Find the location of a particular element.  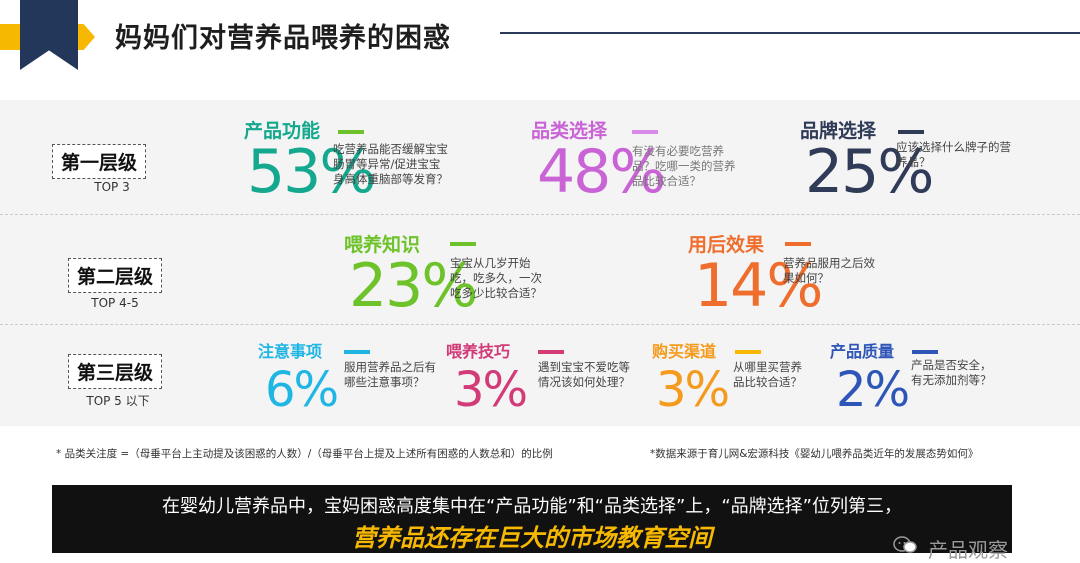

cat-product-quality-percent: 2% is located at coordinates (873, 390).